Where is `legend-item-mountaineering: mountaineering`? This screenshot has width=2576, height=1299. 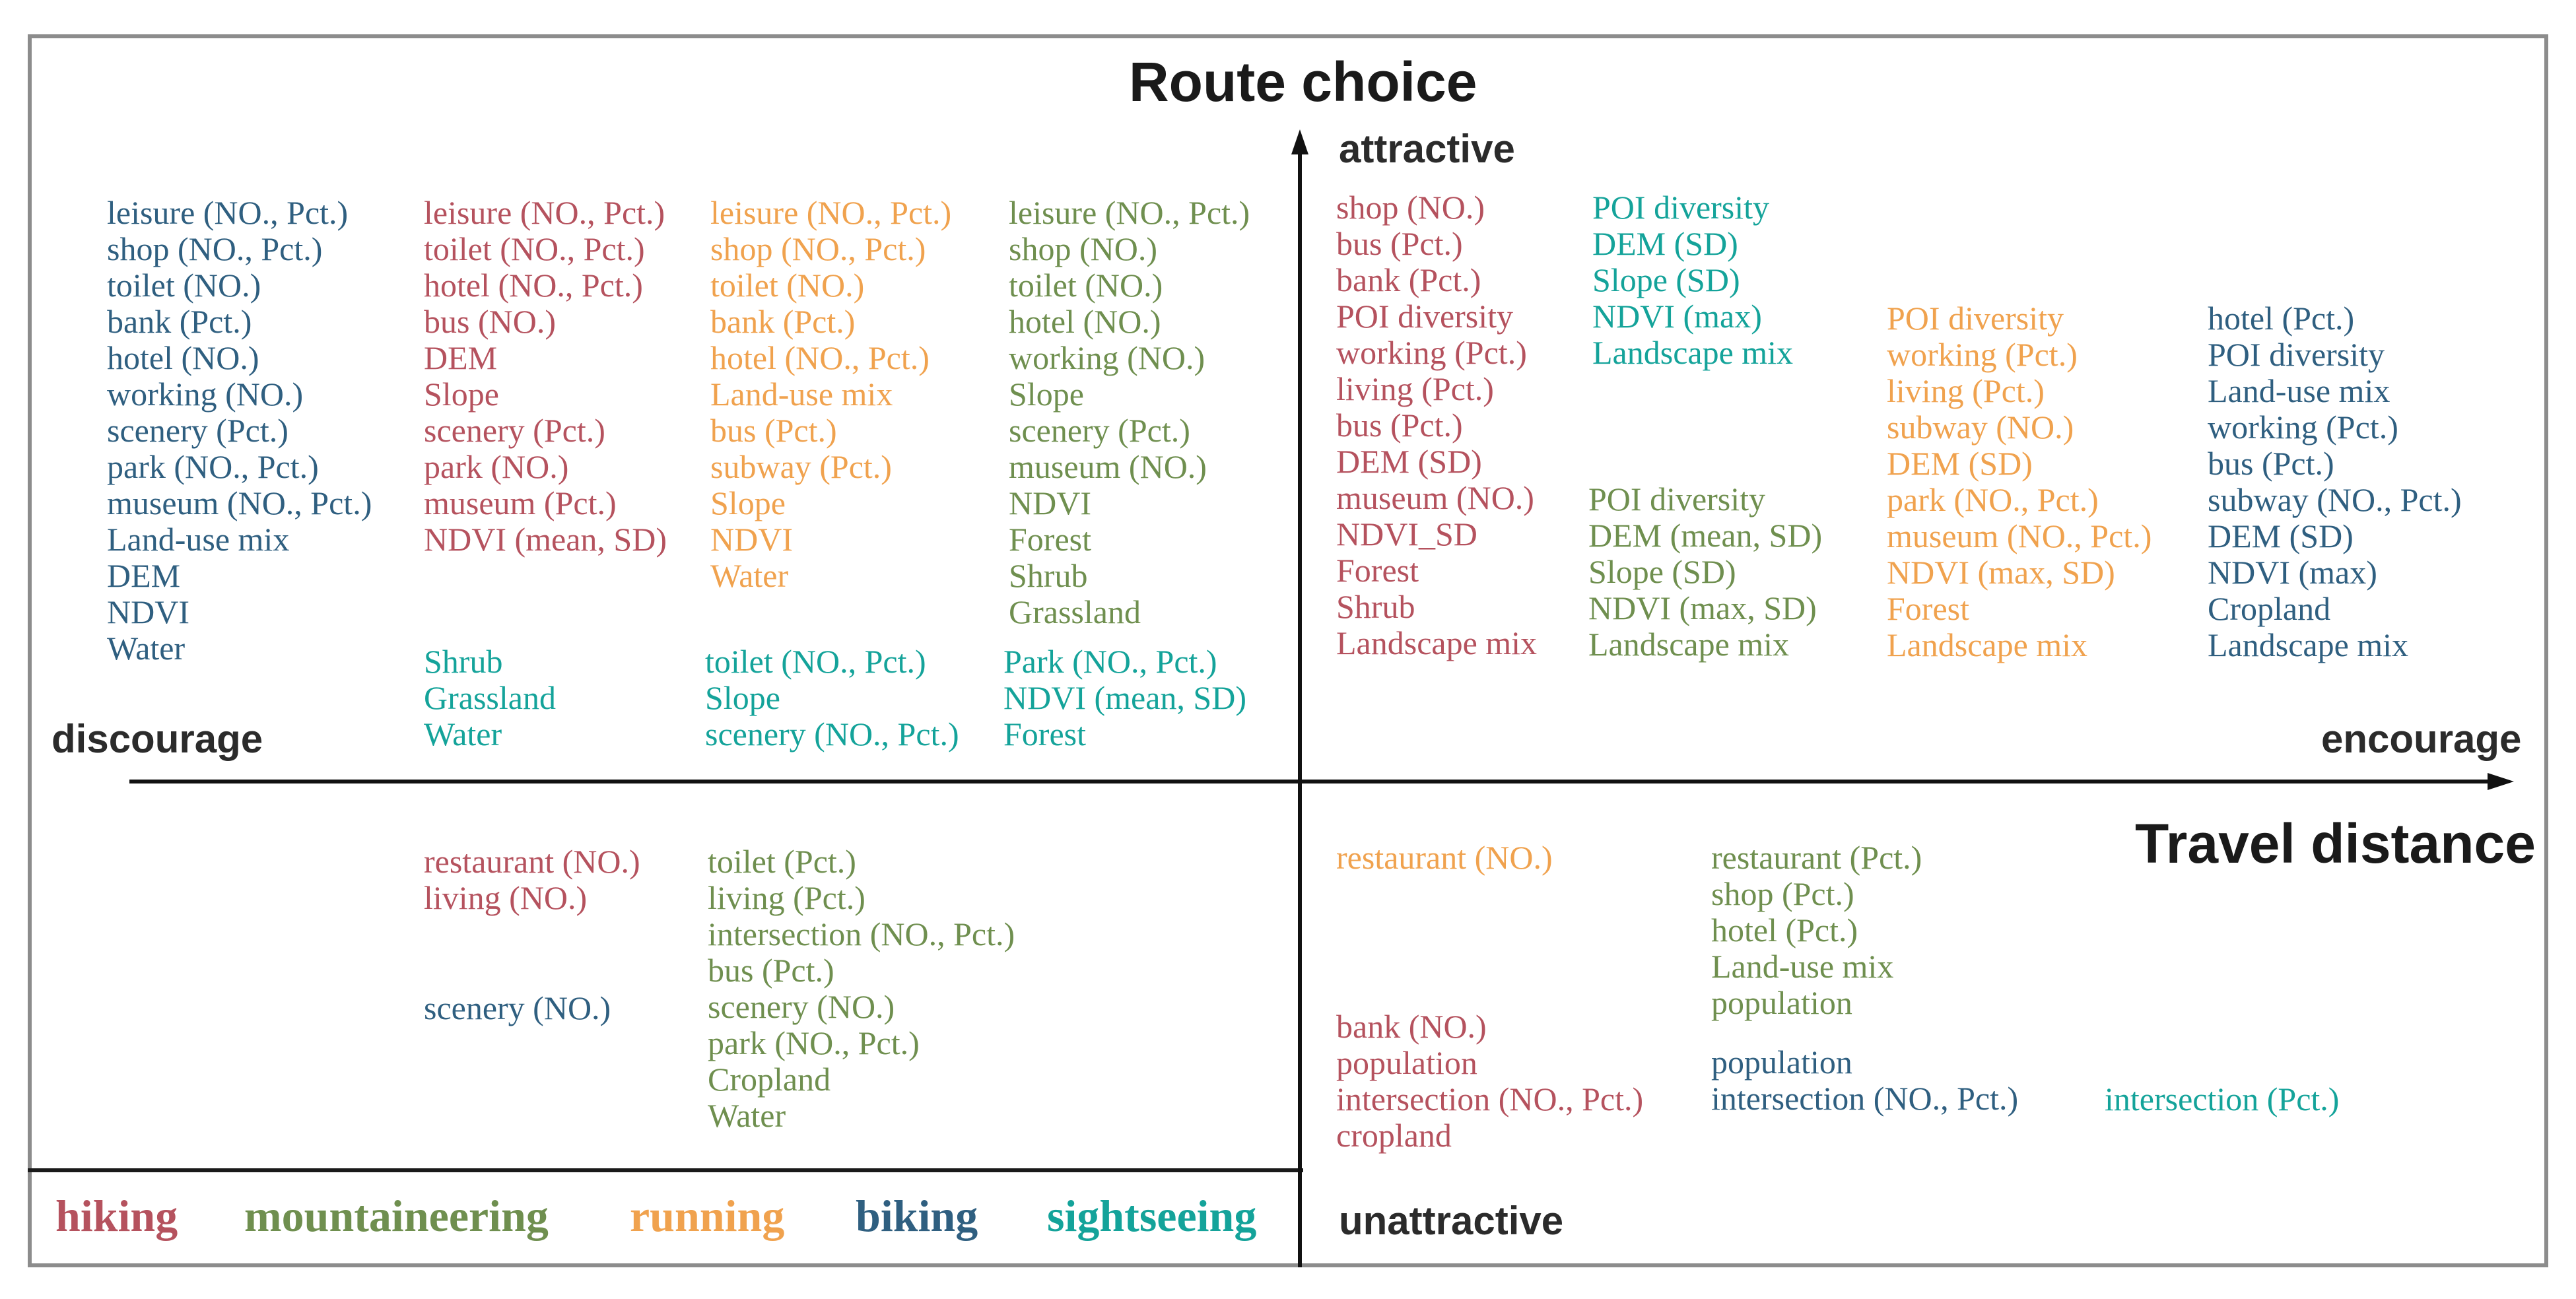
legend-item-mountaineering: mountaineering is located at coordinates (396, 1216).